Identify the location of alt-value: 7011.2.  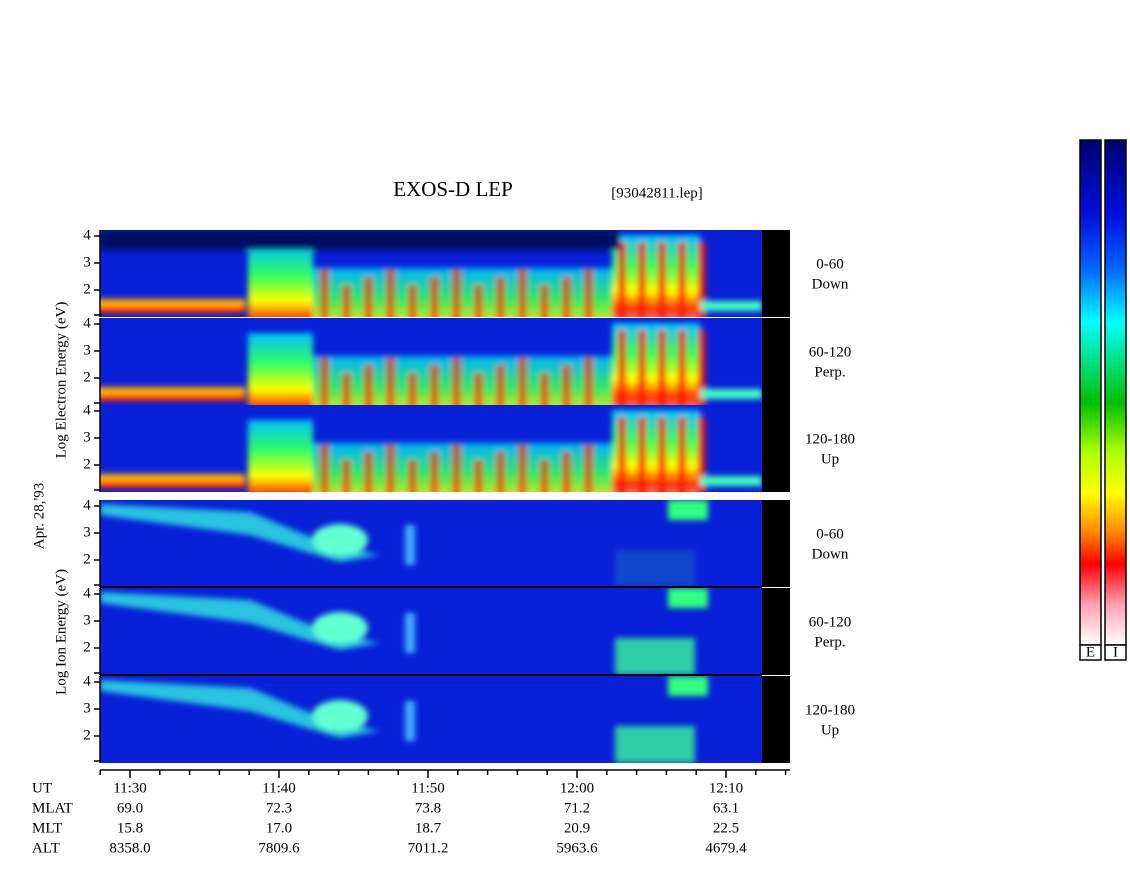
(428, 848).